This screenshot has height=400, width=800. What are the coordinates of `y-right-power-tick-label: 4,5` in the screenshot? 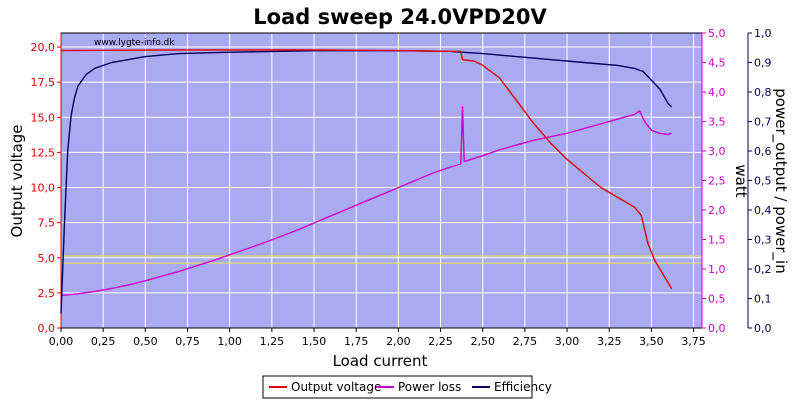 It's located at (717, 63).